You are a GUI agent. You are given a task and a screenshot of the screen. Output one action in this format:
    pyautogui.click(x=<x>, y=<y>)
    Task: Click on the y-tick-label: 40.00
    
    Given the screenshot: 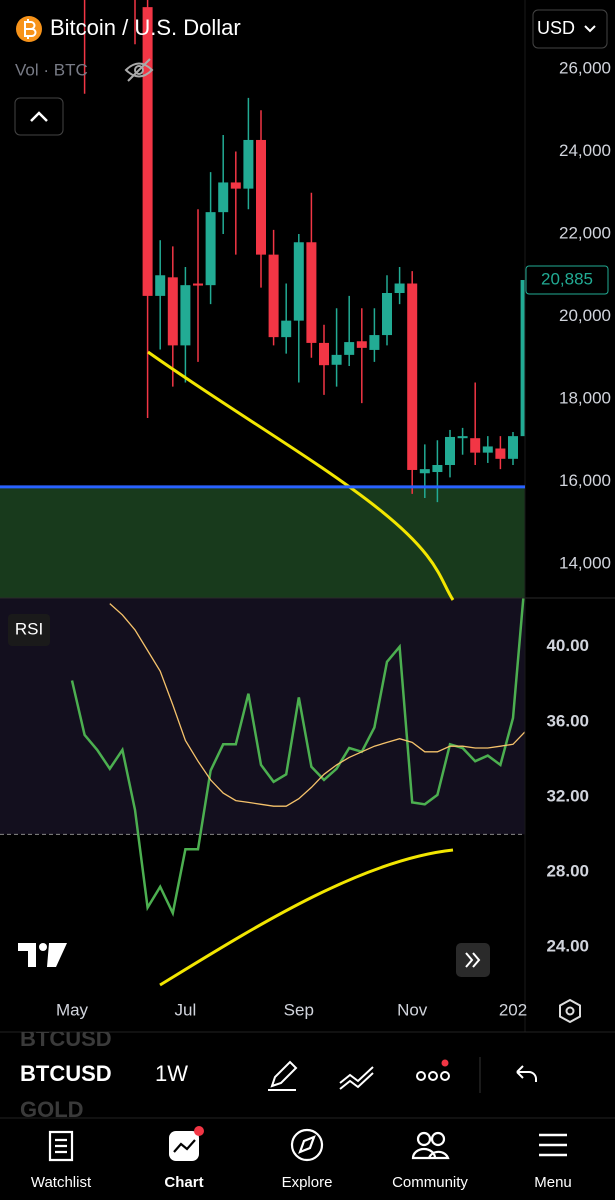 What is the action you would take?
    pyautogui.click(x=567, y=645)
    